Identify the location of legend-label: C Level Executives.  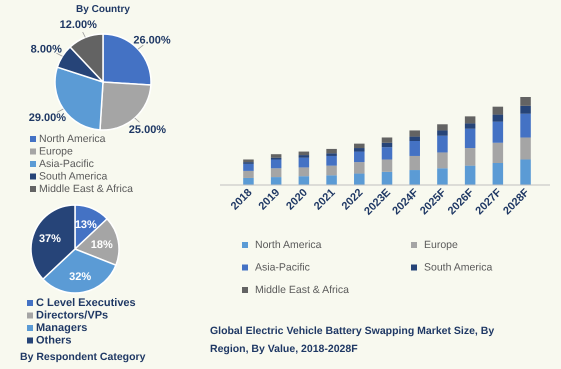
(86, 303).